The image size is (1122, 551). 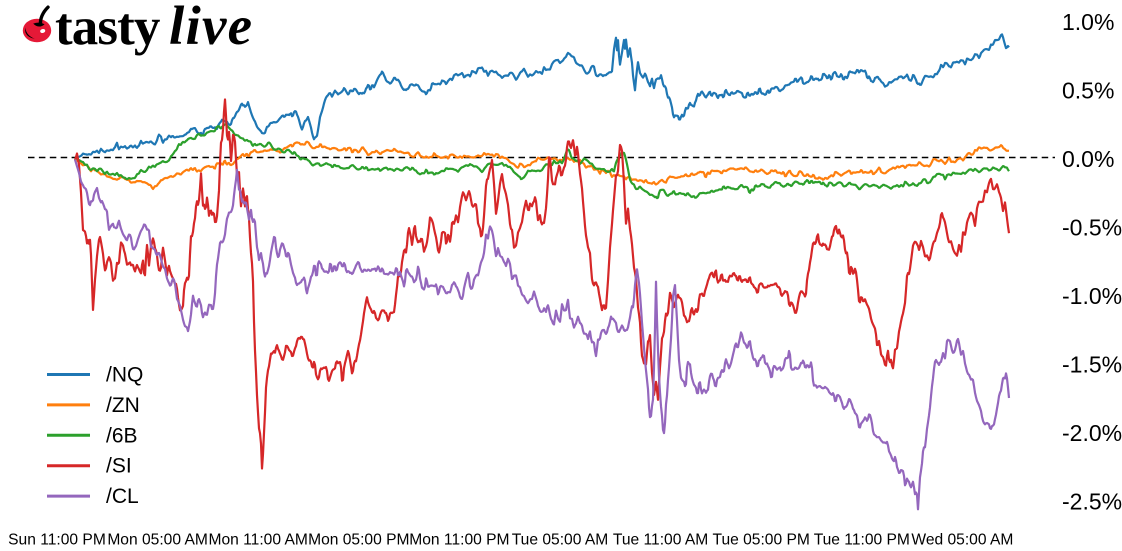 What do you see at coordinates (962, 540) in the screenshot?
I see `svg-text: Wed 05:00 AM` at bounding box center [962, 540].